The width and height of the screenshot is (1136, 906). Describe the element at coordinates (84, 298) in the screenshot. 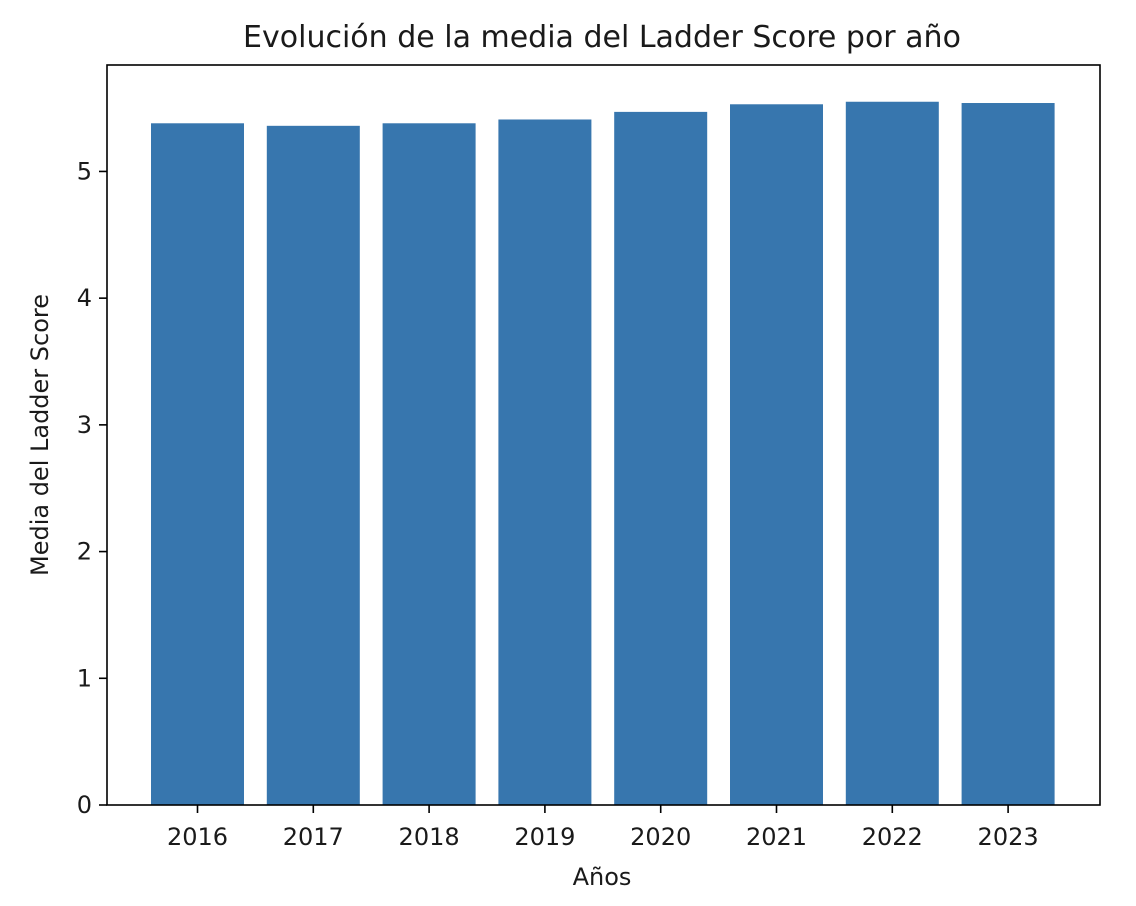

I see `y-tick-label: 4` at that location.